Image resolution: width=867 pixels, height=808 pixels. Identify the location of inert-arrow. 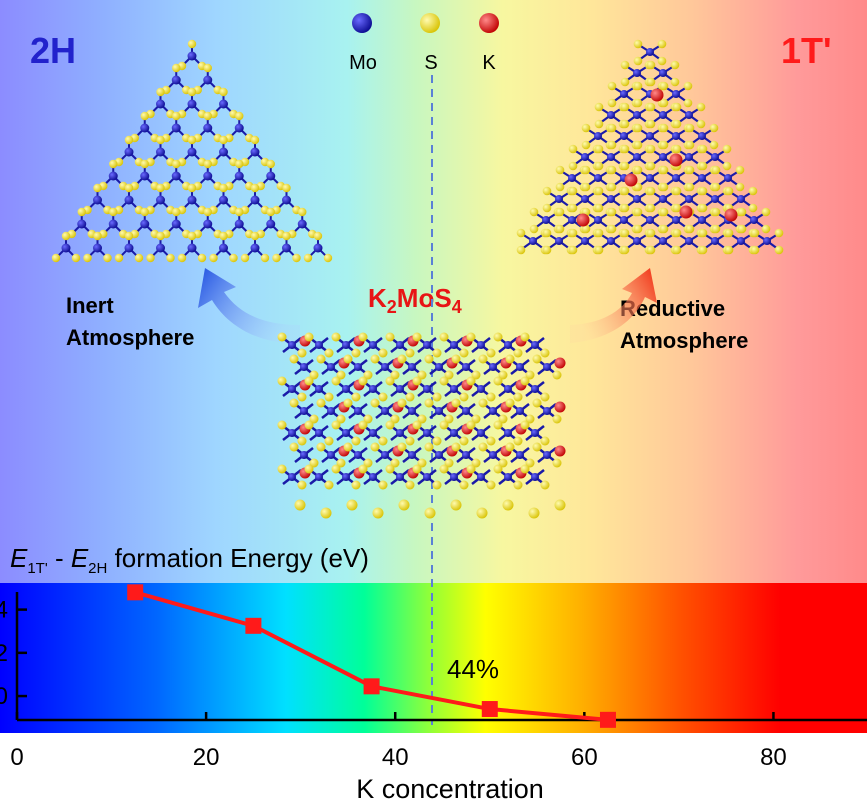
(249, 306).